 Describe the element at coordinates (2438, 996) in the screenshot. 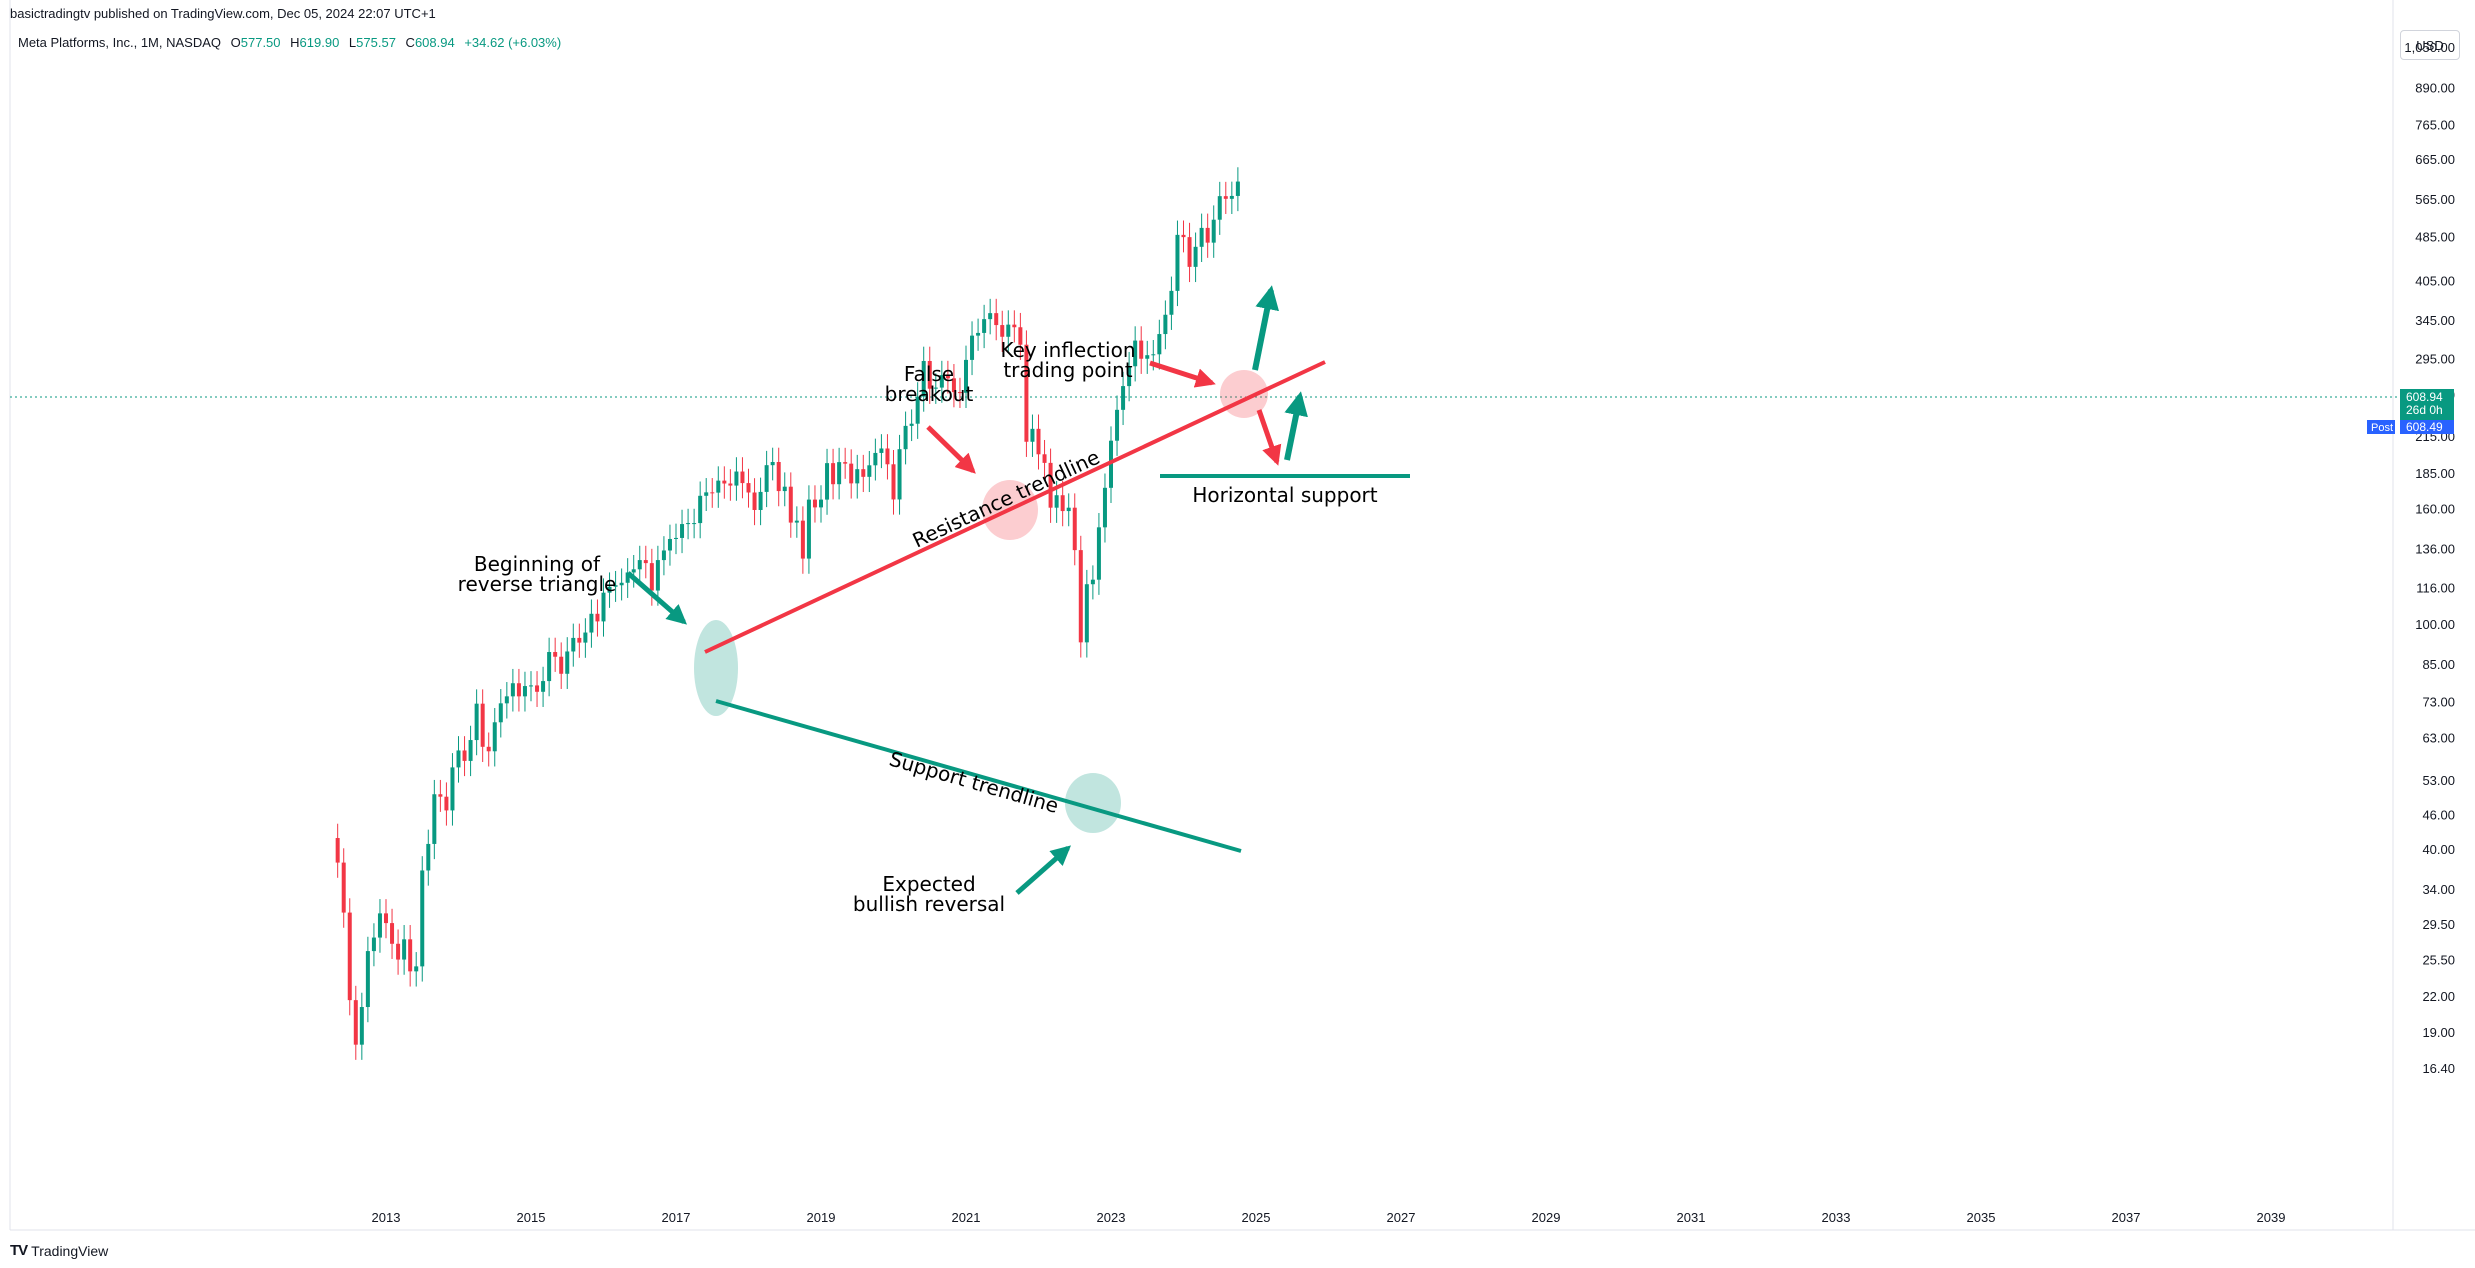

I see `price-tick-label: 22.00` at that location.